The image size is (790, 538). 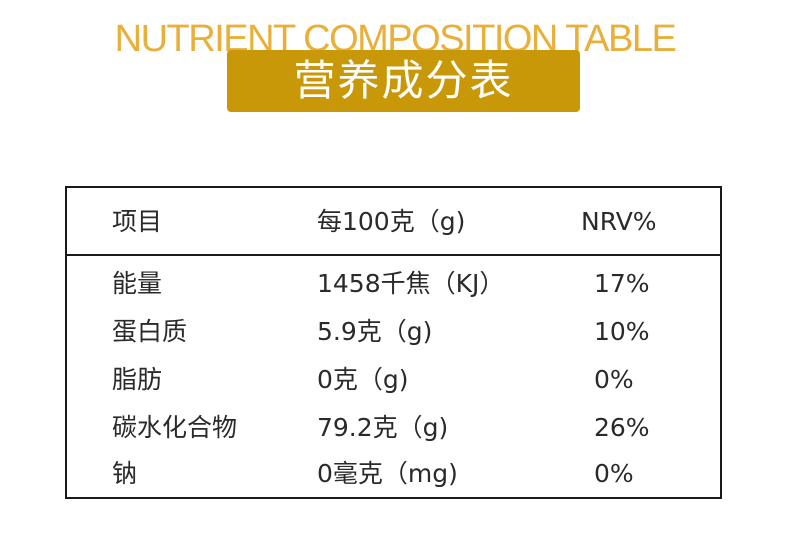 I want to click on row-nrv: 26%, so click(x=622, y=427).